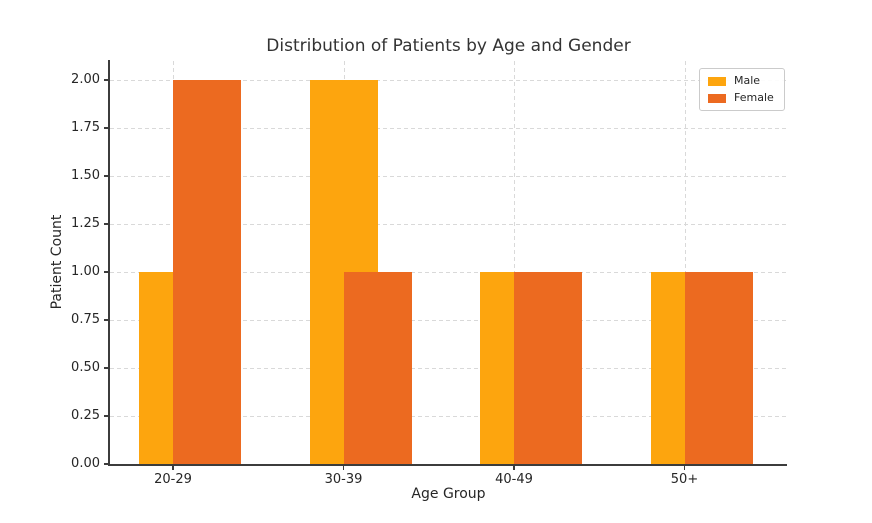 The width and height of the screenshot is (872, 523). Describe the element at coordinates (754, 97) in the screenshot. I see `legend-label-female: Female` at that location.